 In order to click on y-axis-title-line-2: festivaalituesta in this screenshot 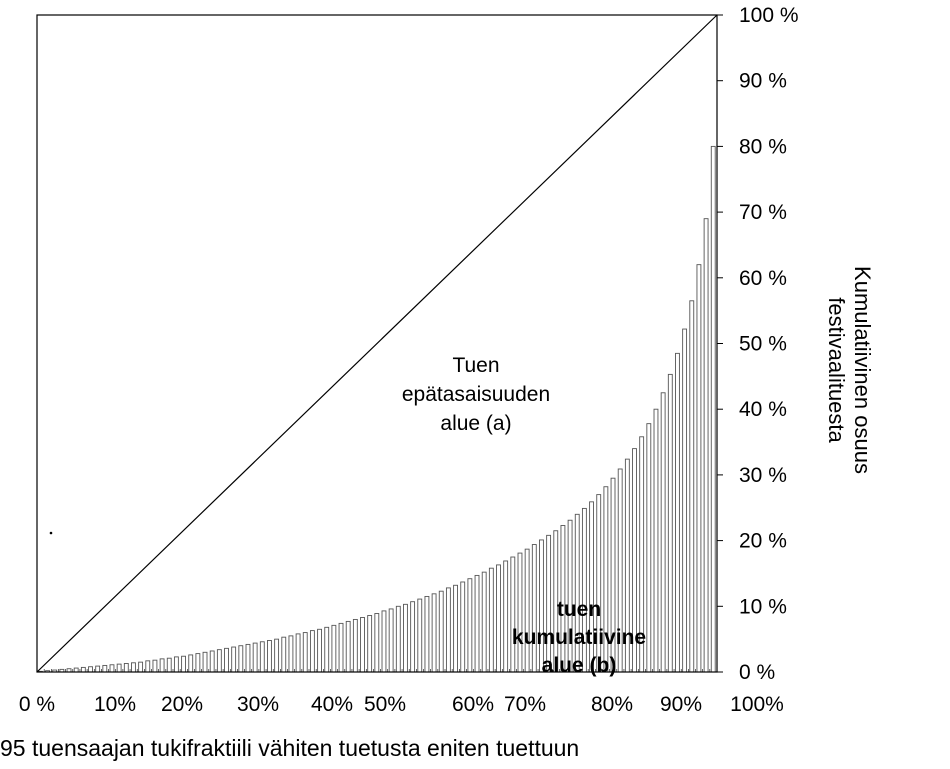, I will do `click(836, 370)`.